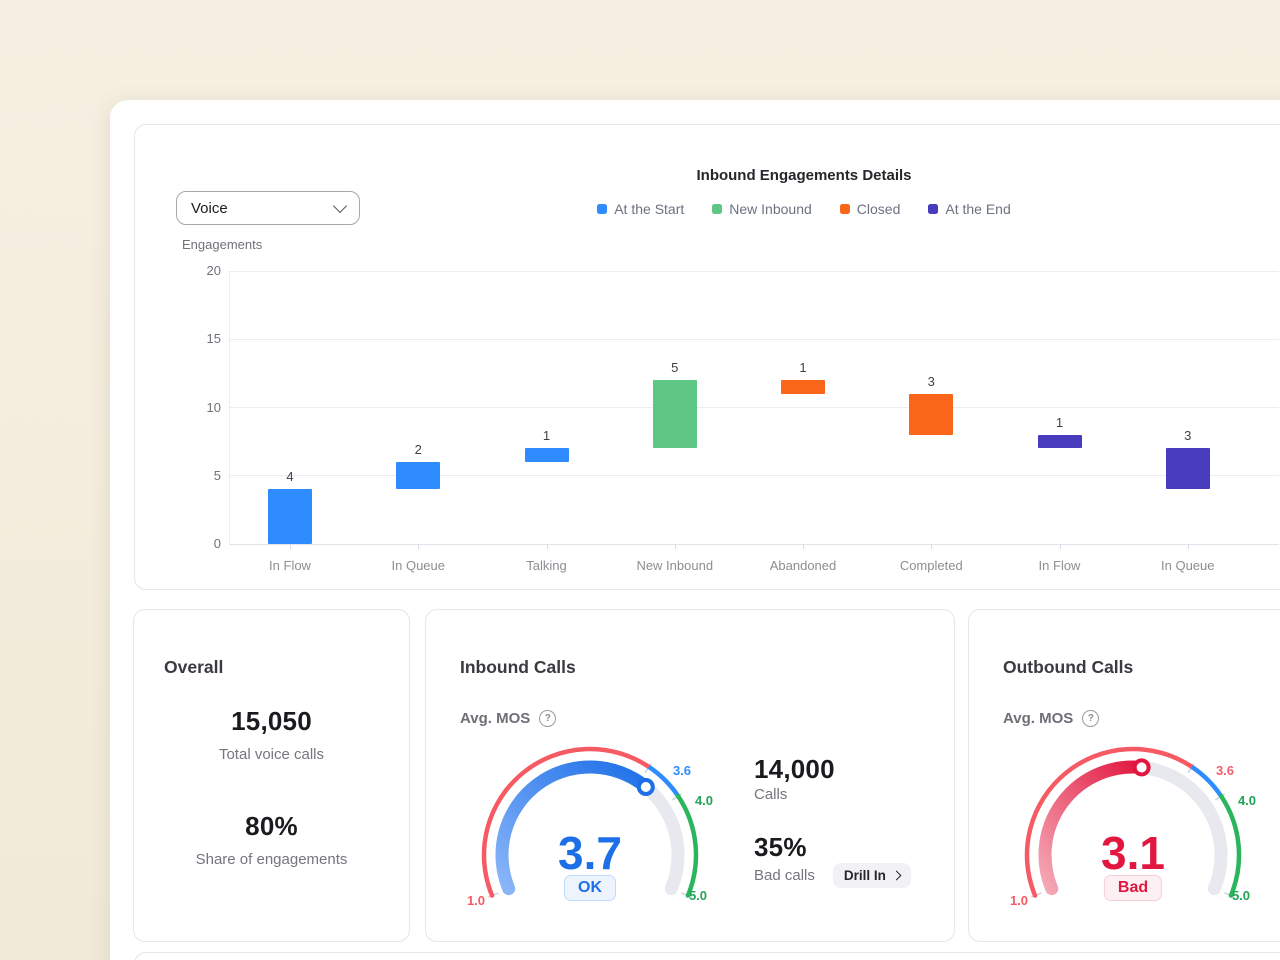 This screenshot has width=1280, height=960. I want to click on total-voice-calls-label: Total voice calls, so click(271, 754).